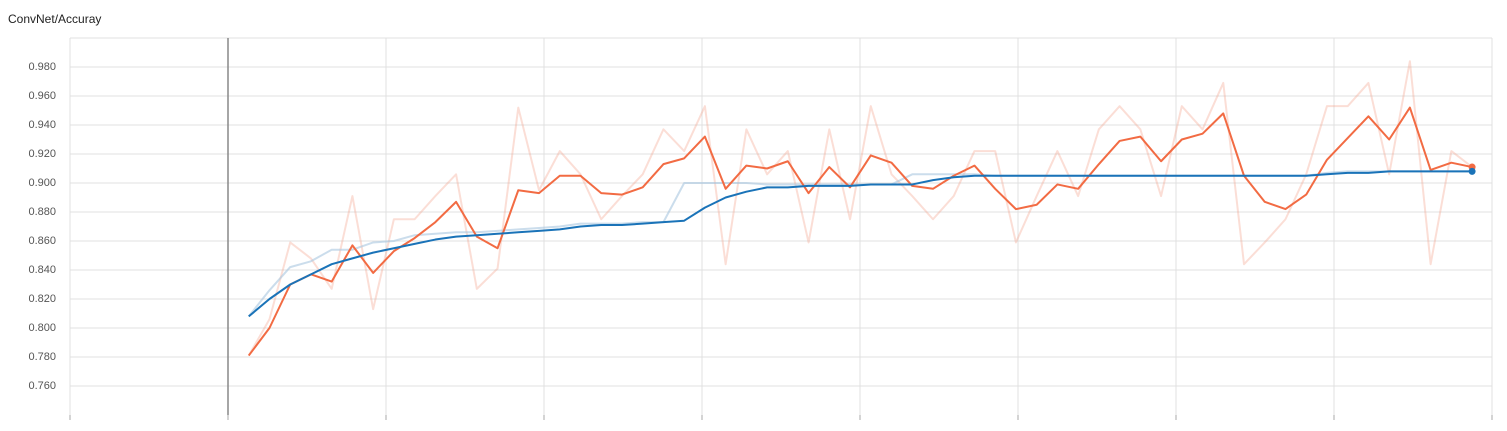 The height and width of the screenshot is (431, 1507). I want to click on end-dot, so click(1472, 171).